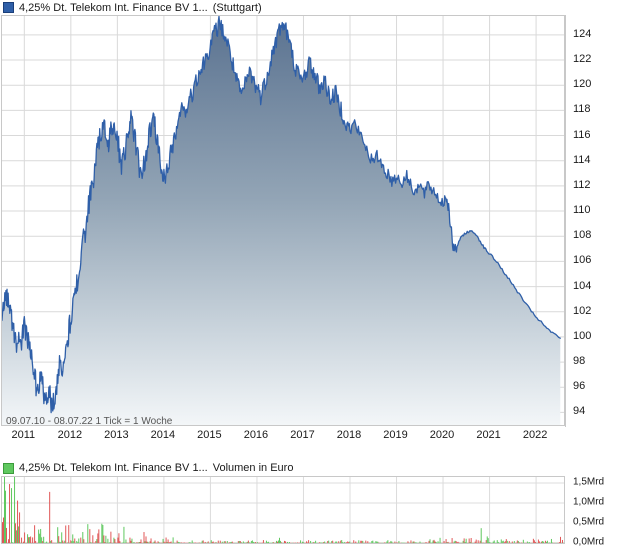  Describe the element at coordinates (237, 8) in the screenshot. I see `price-chart-exchange: (Stuttgart)` at that location.